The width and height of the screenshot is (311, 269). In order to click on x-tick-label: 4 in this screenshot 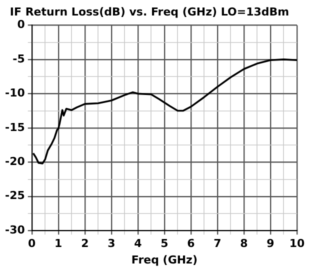, I will do `click(138, 243)`.